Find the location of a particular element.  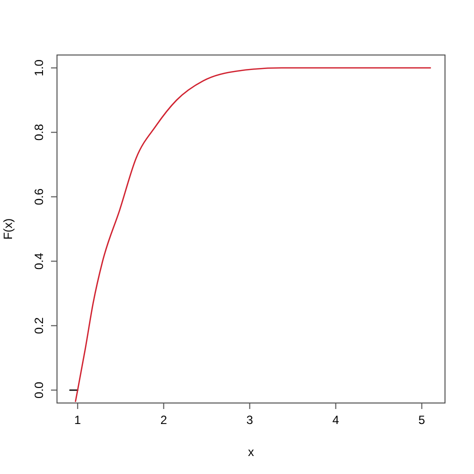

y-tick-label: 0.0 is located at coordinates (39, 389).